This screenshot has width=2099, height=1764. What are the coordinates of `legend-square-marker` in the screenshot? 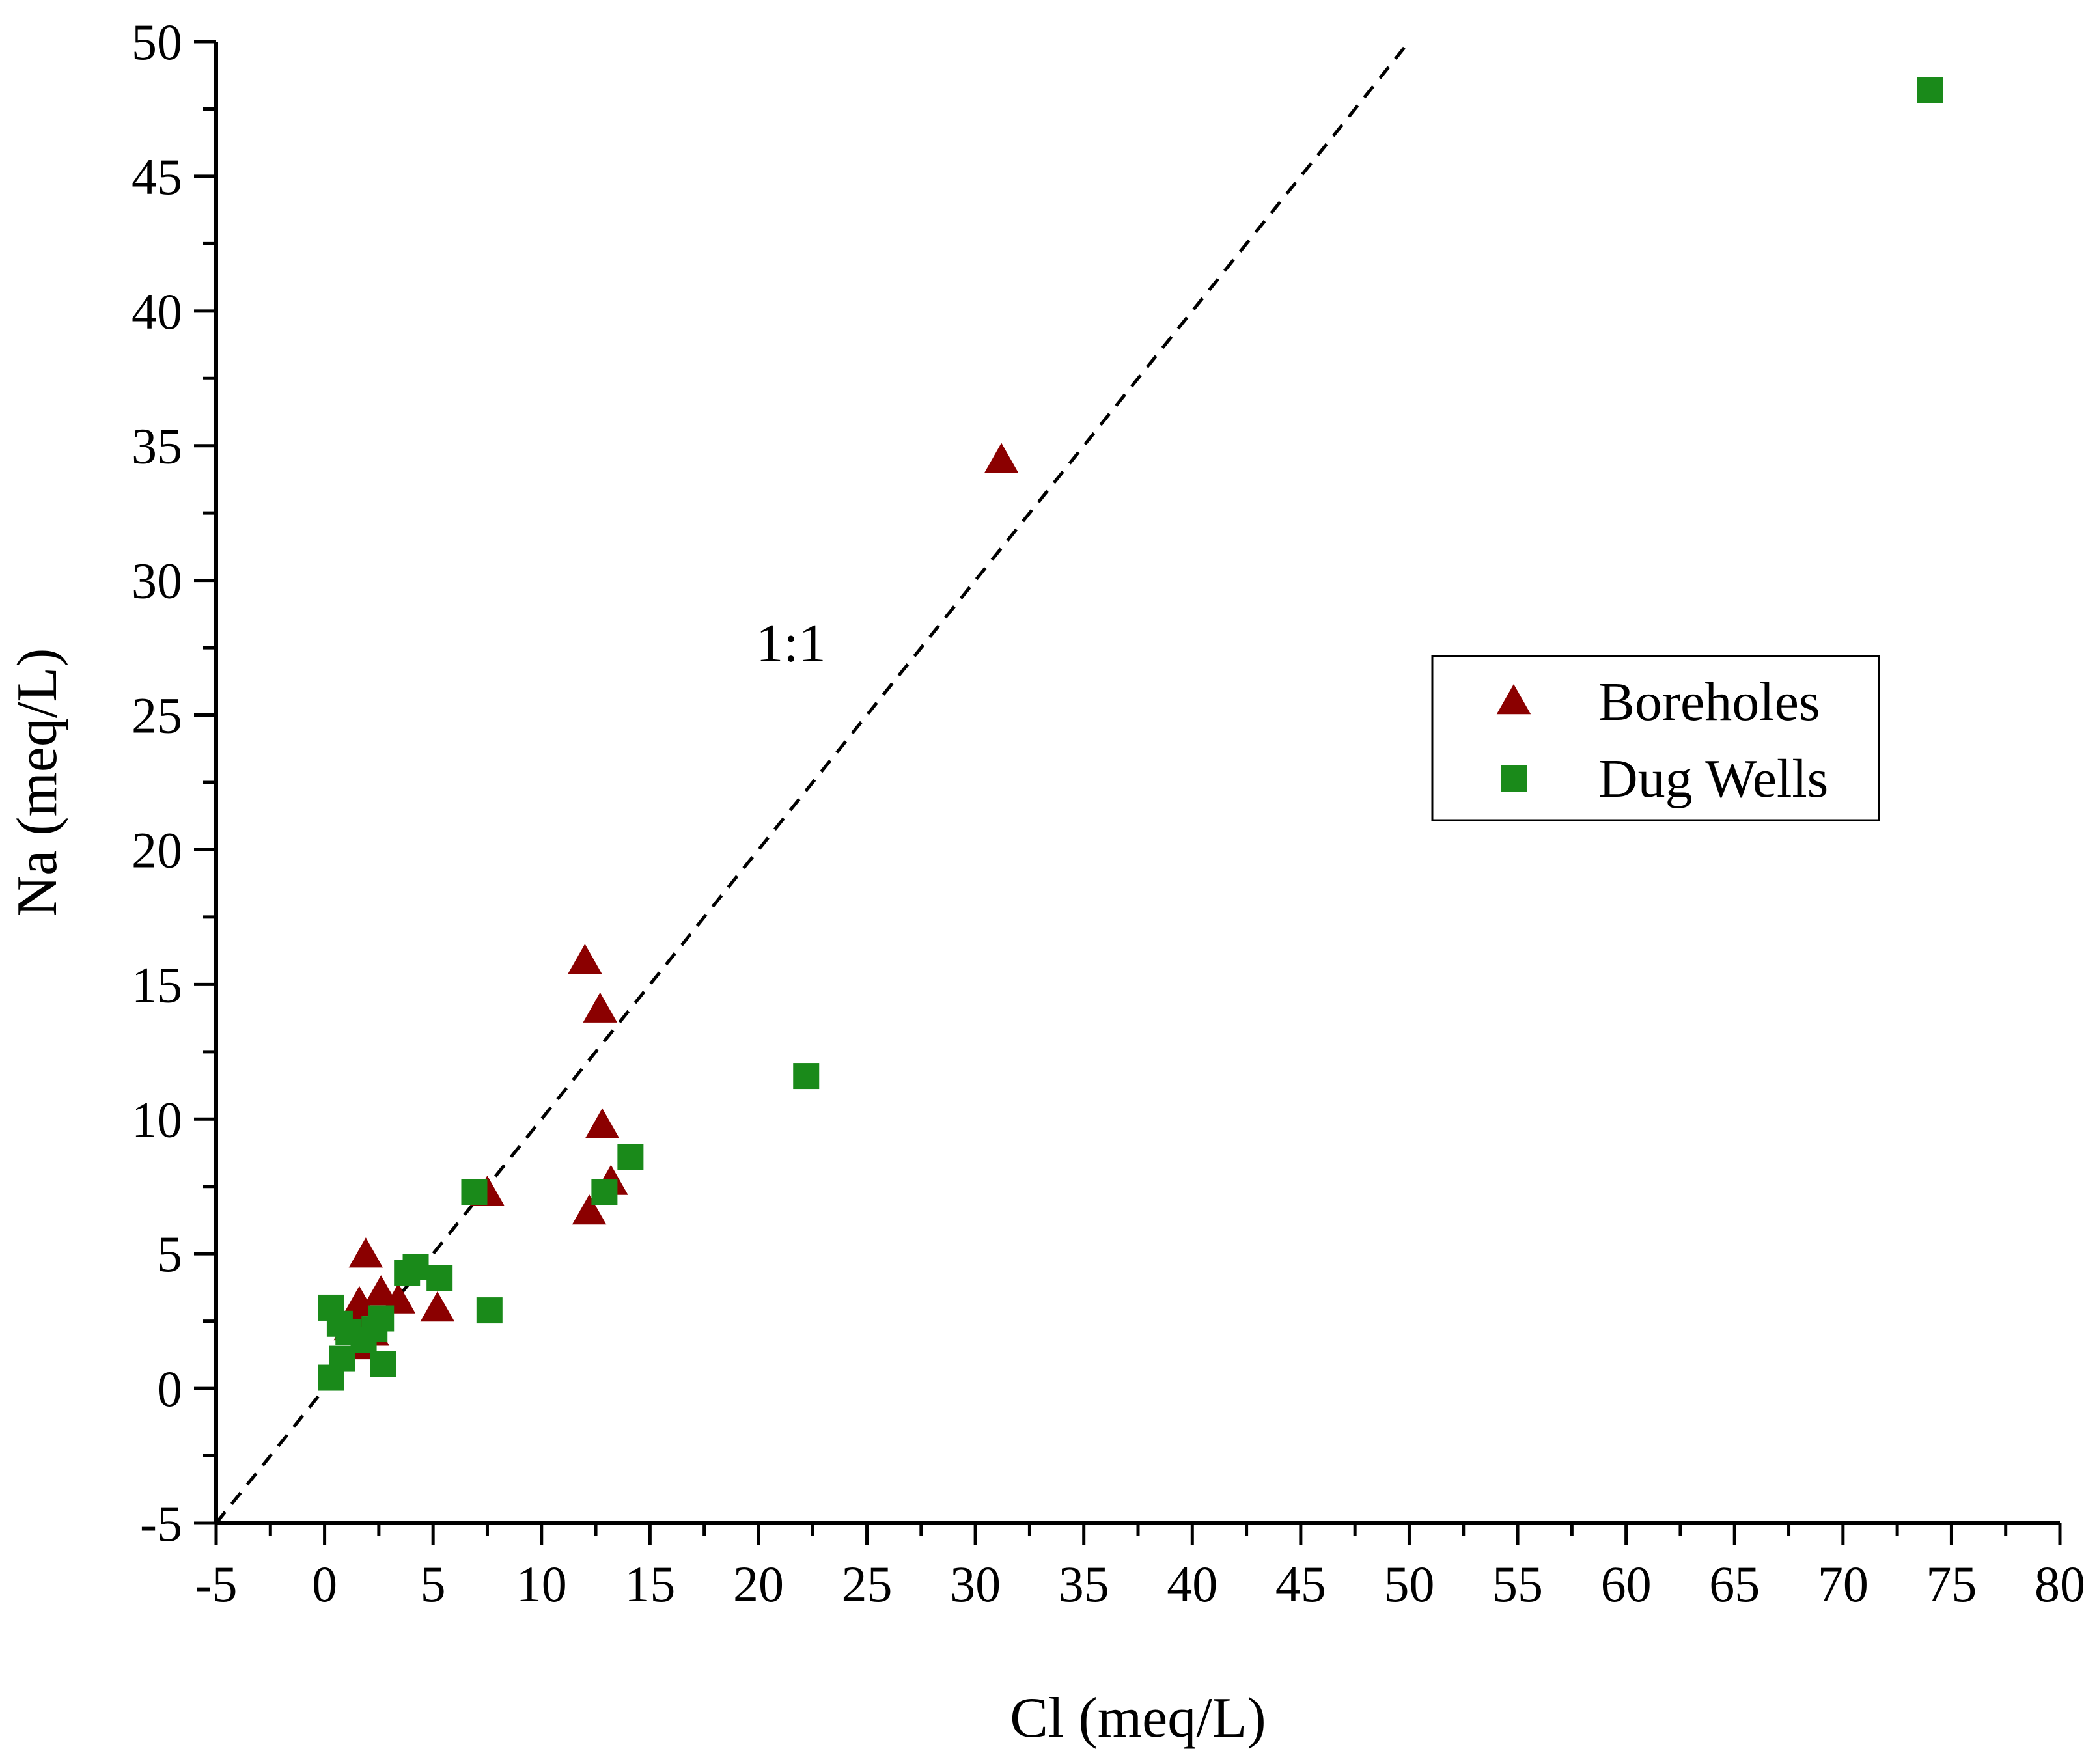 It's located at (1514, 778).